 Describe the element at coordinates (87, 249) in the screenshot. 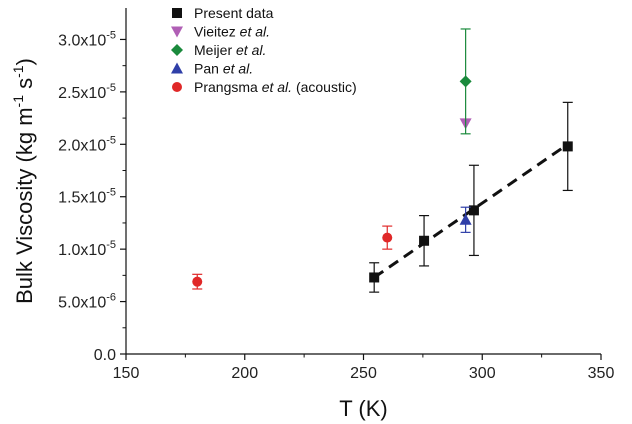

I see `y-tick-label: 1.0x10⁻⁵` at that location.